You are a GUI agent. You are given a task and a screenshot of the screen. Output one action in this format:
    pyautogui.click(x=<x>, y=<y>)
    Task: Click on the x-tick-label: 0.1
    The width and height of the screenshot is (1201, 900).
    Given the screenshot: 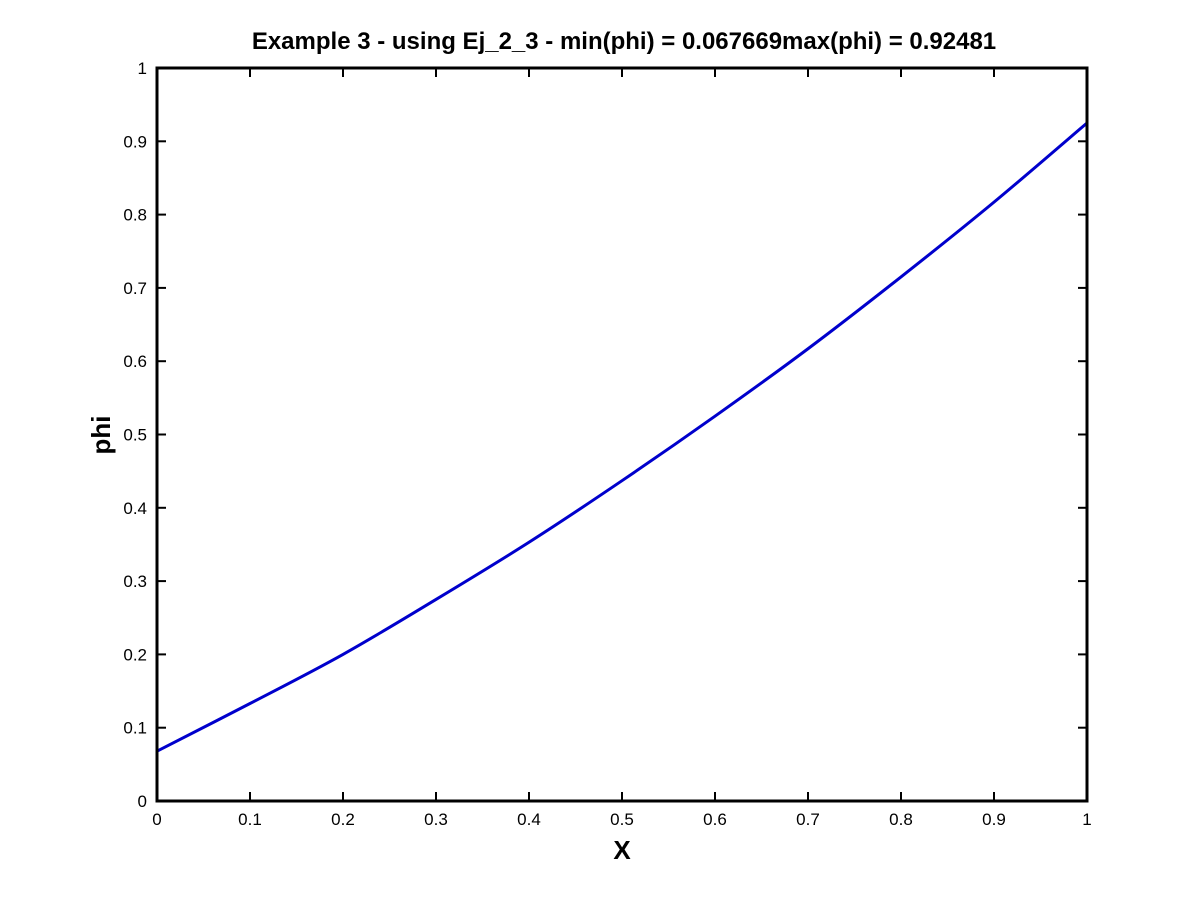 What is the action you would take?
    pyautogui.click(x=250, y=819)
    